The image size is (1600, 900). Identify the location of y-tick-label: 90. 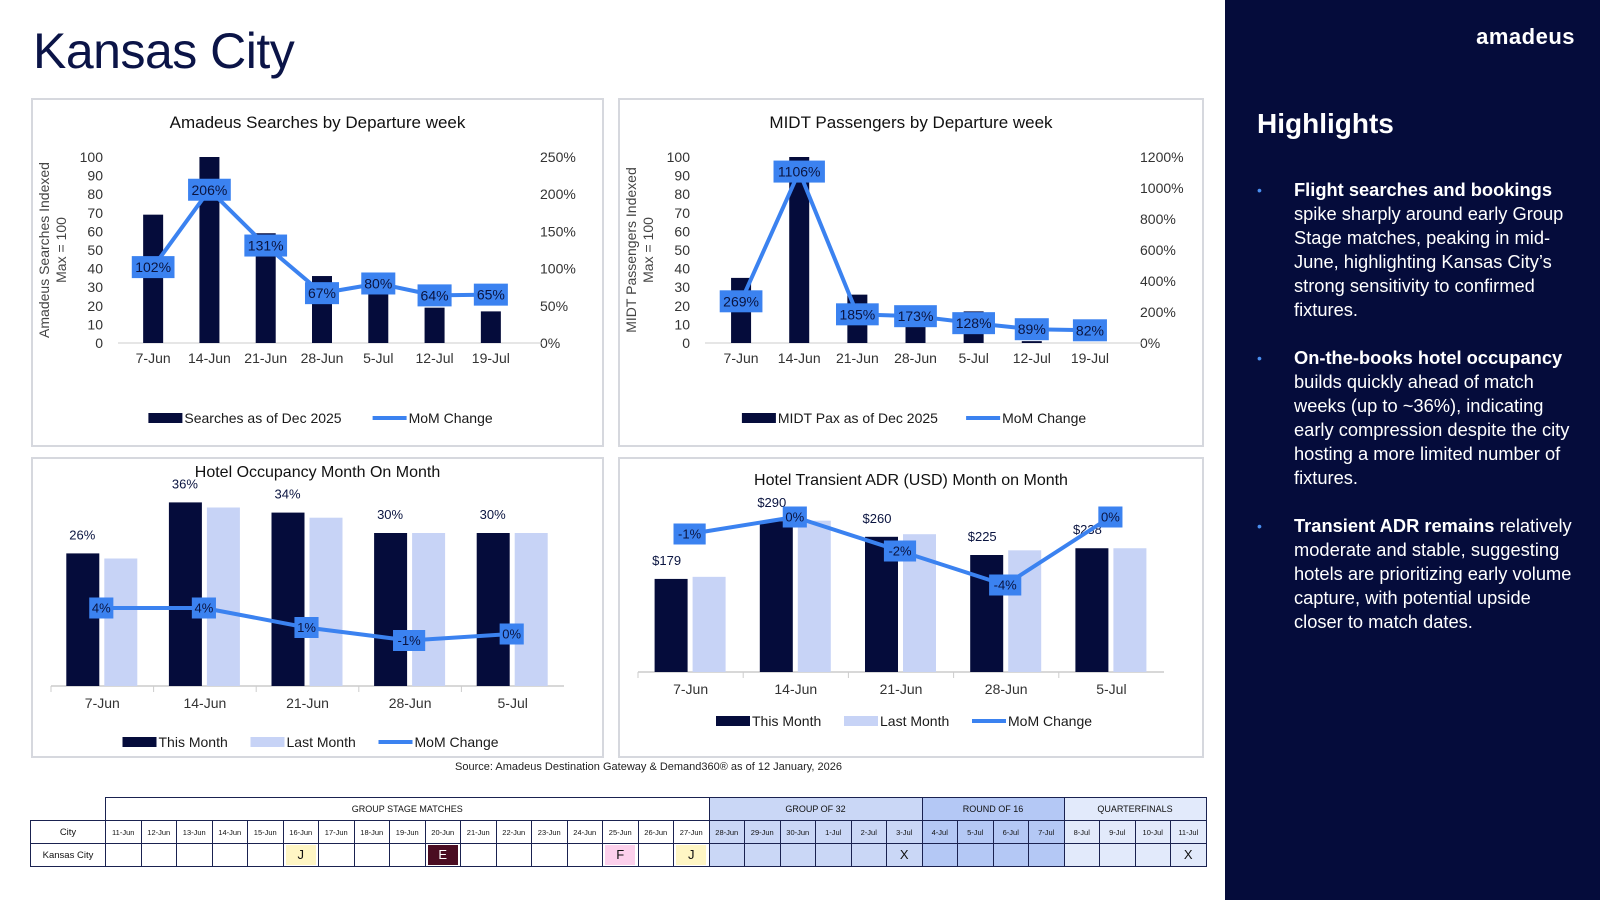
(682, 176).